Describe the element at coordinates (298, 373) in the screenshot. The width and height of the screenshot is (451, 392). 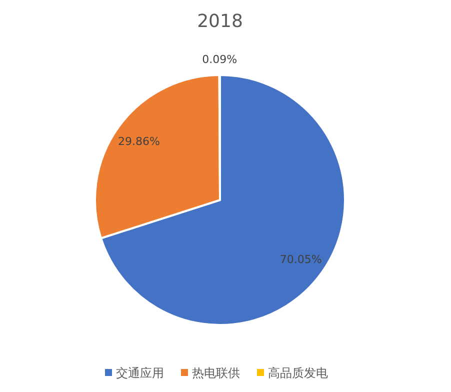
I see `legend-label: 高品质发电` at that location.